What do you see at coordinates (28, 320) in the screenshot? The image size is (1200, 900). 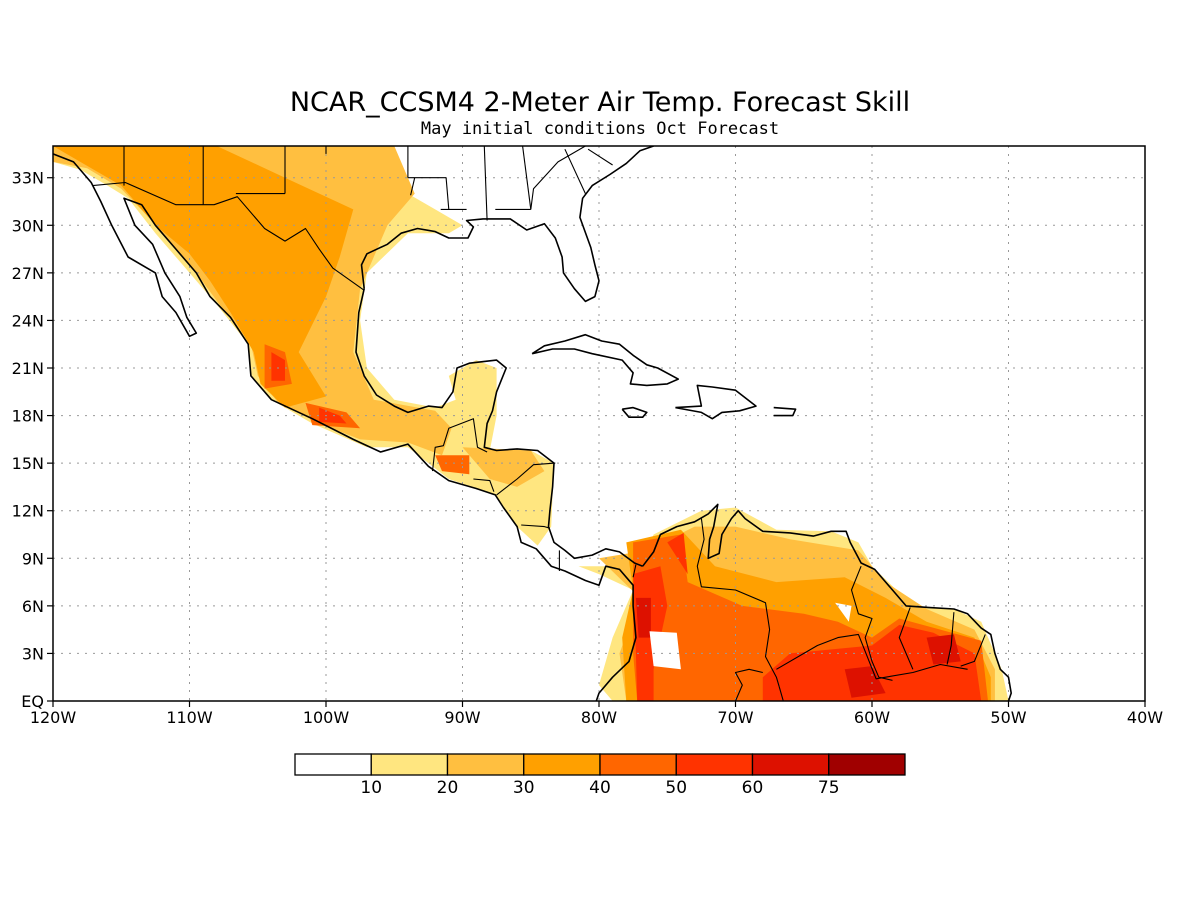 I see `y-tick-label: 24N` at bounding box center [28, 320].